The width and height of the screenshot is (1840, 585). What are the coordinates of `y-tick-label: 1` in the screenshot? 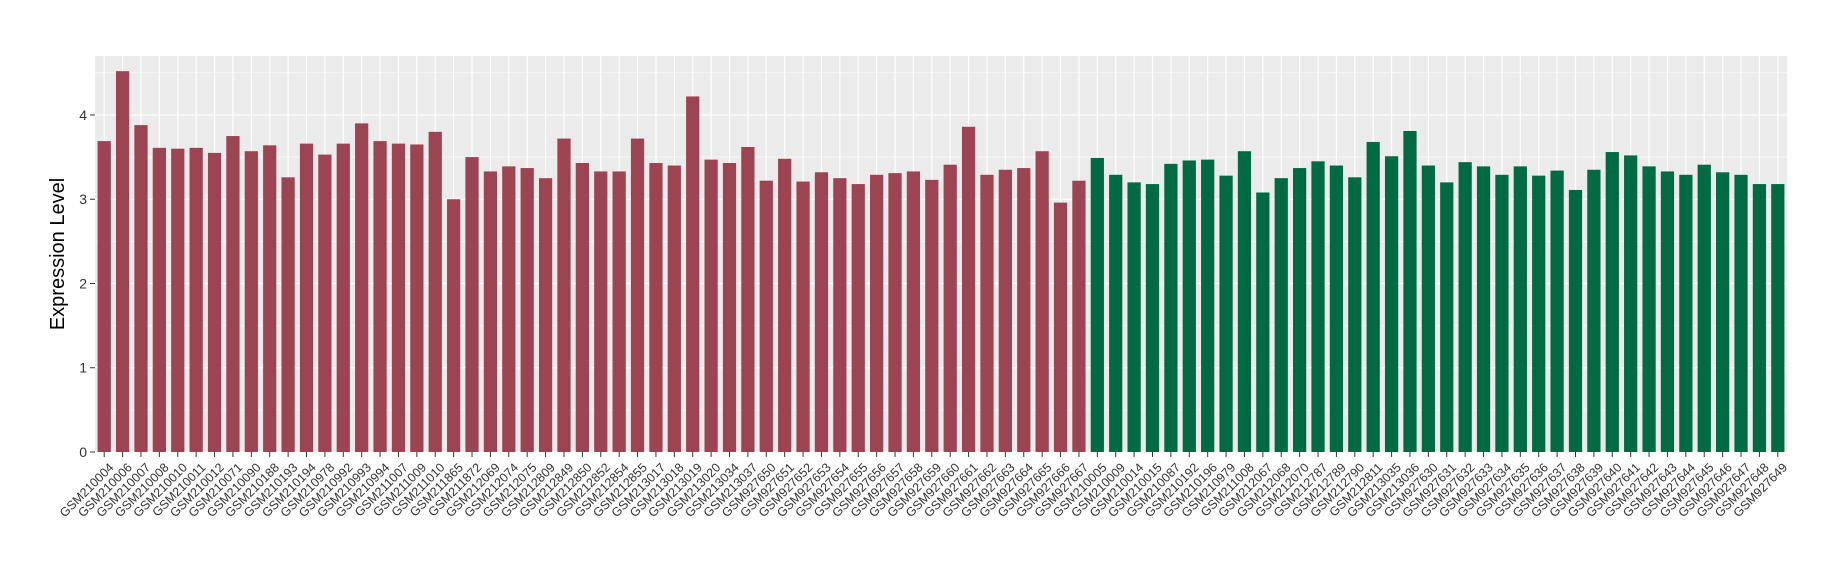 It's located at (83, 368).